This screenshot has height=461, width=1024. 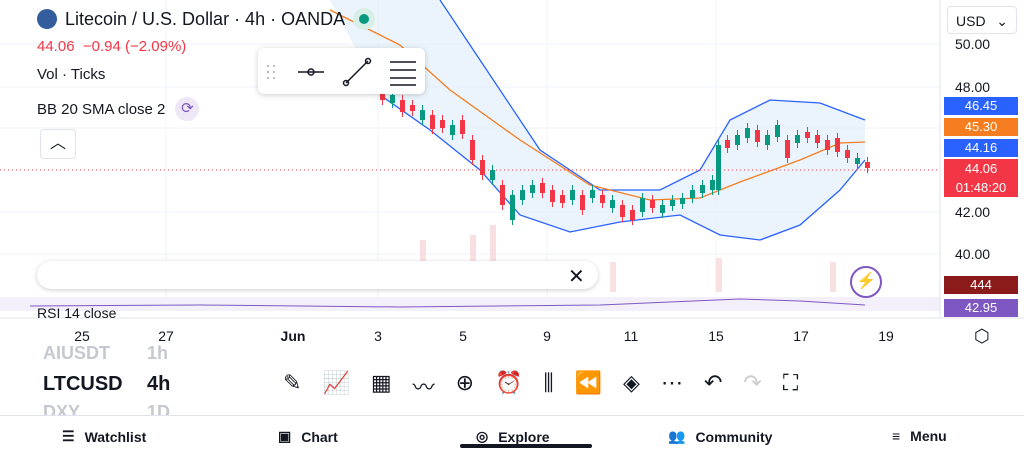 I want to click on settings-icon: ⬡, so click(x=982, y=336).